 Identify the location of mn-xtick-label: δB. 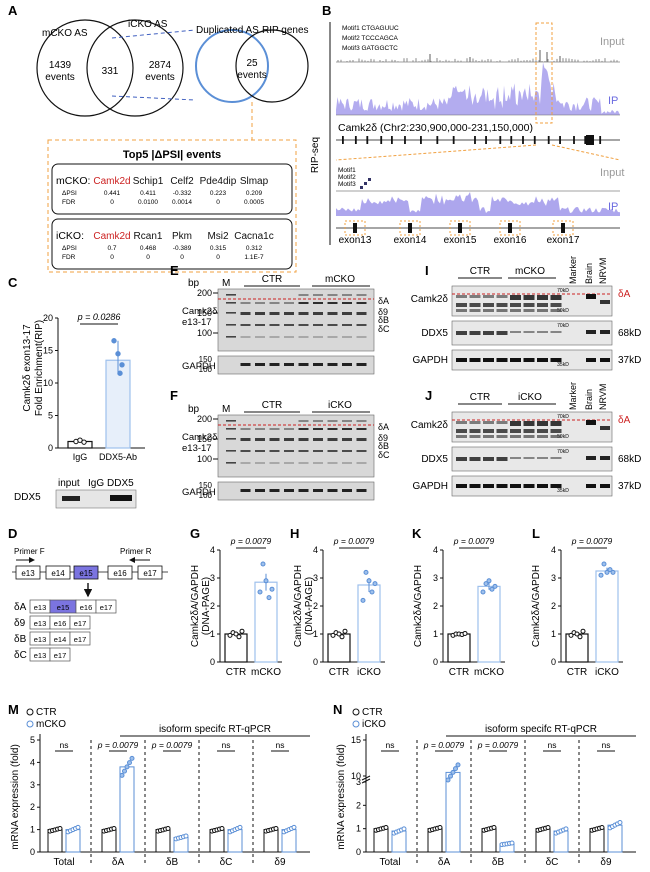
(172, 862).